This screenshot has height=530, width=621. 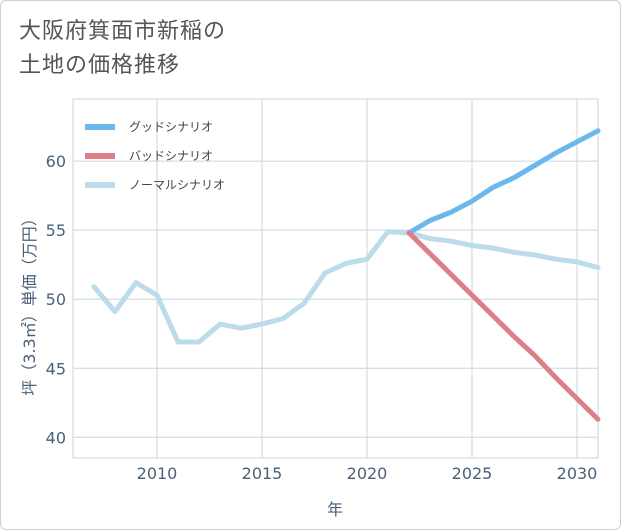 What do you see at coordinates (56, 299) in the screenshot?
I see `y-tick-label: 50` at bounding box center [56, 299].